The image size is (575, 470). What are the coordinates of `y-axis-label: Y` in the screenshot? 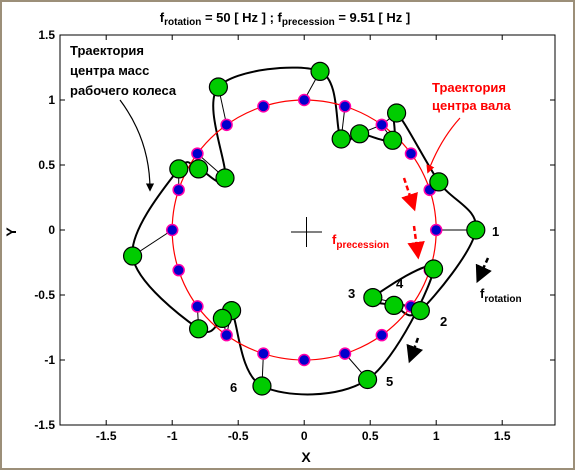 It's located at (11, 232).